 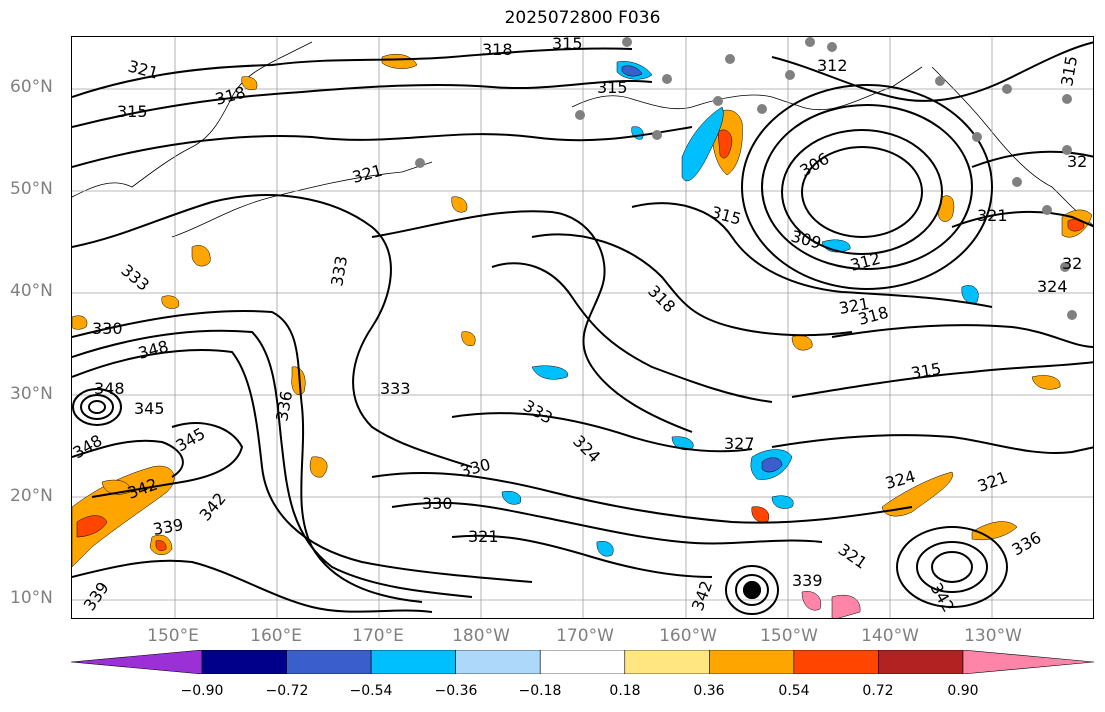 What do you see at coordinates (993, 636) in the screenshot?
I see `lon-label-130w: 130°W` at bounding box center [993, 636].